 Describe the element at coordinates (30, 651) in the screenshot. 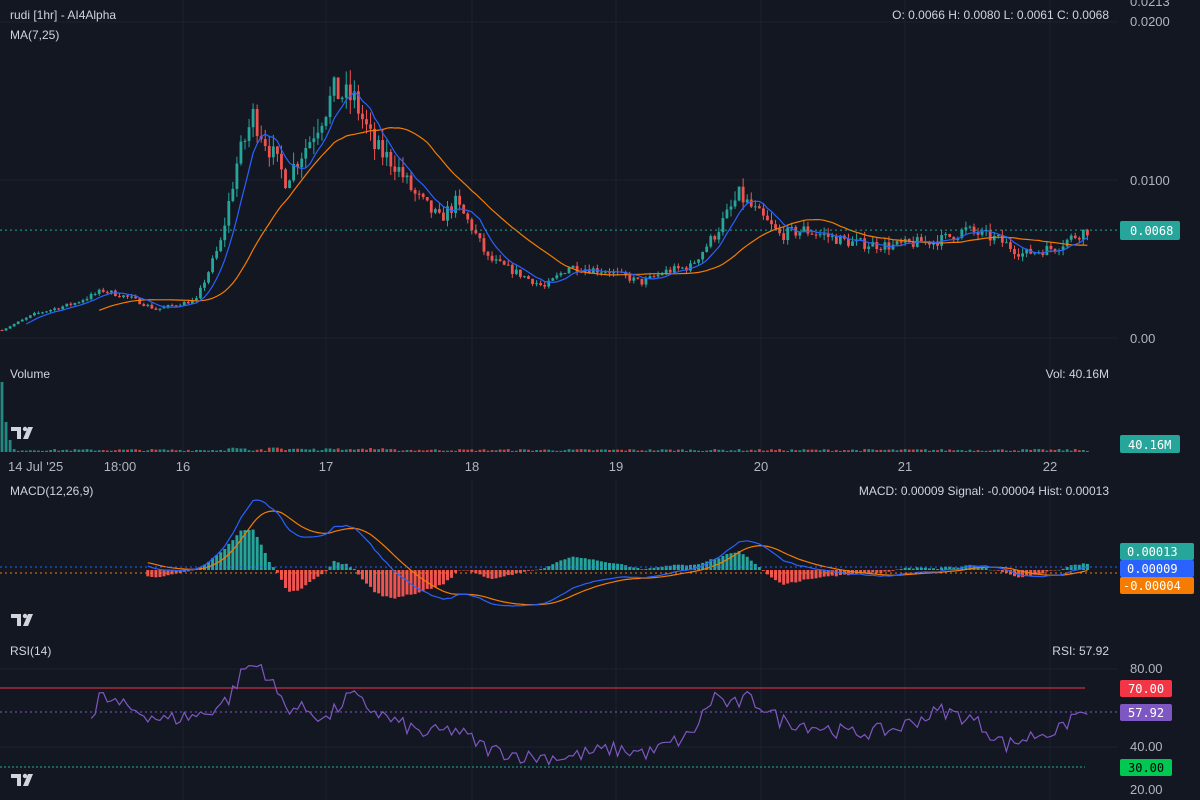

I see `rsi-label: RSI(14)` at that location.